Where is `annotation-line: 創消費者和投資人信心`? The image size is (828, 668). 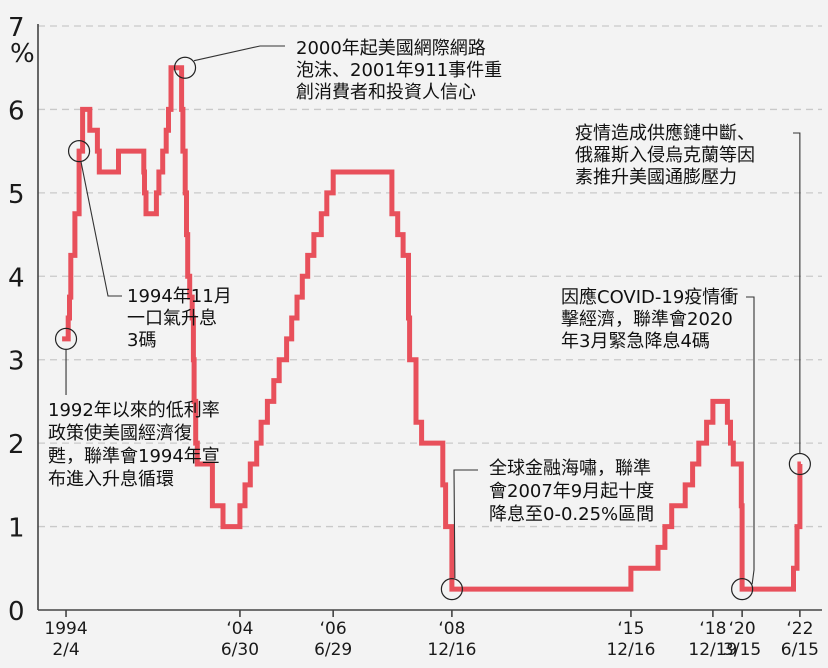 annotation-line: 創消費者和投資人信心 is located at coordinates (386, 92).